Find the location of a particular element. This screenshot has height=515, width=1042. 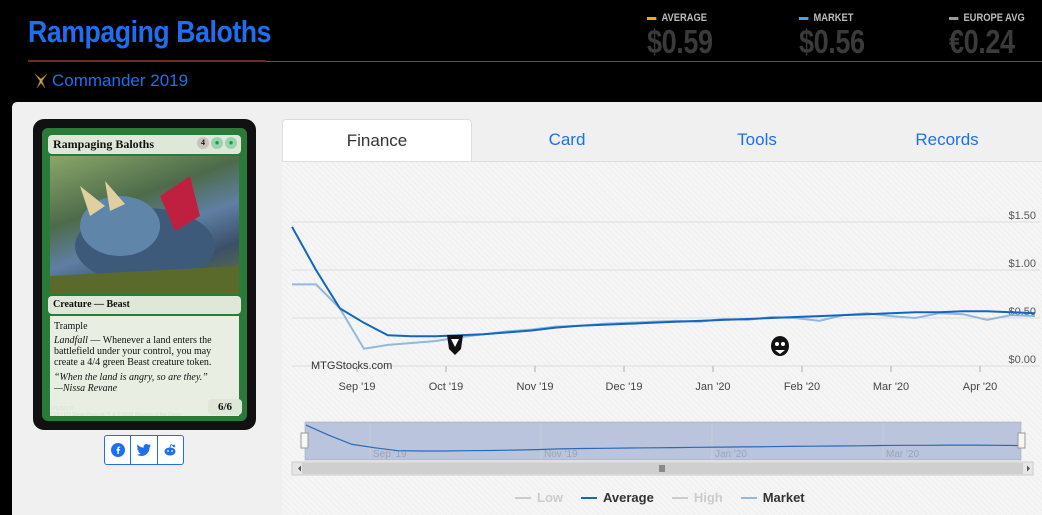

price-label: AVERAGE is located at coordinates (684, 18).